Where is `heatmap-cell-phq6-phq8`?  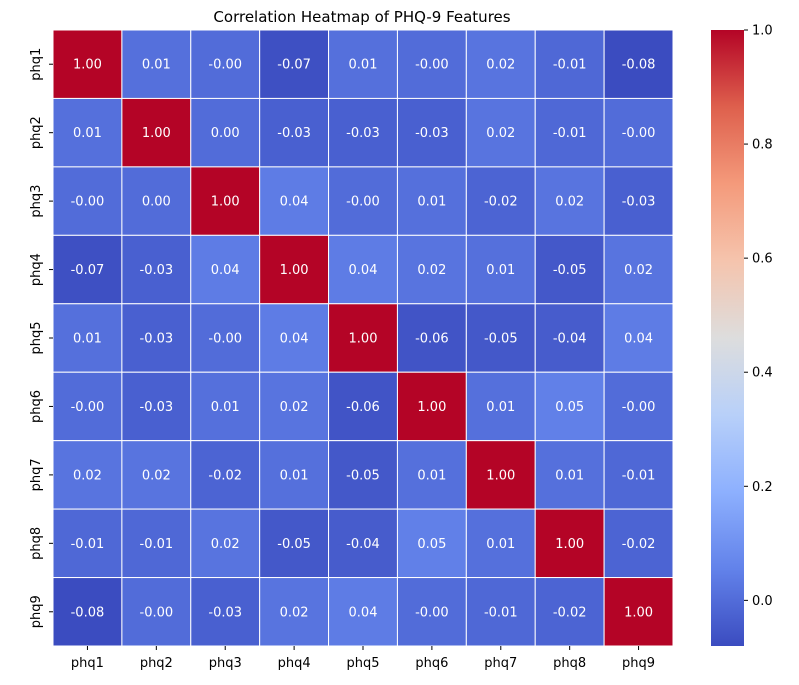 heatmap-cell-phq6-phq8 is located at coordinates (569, 406).